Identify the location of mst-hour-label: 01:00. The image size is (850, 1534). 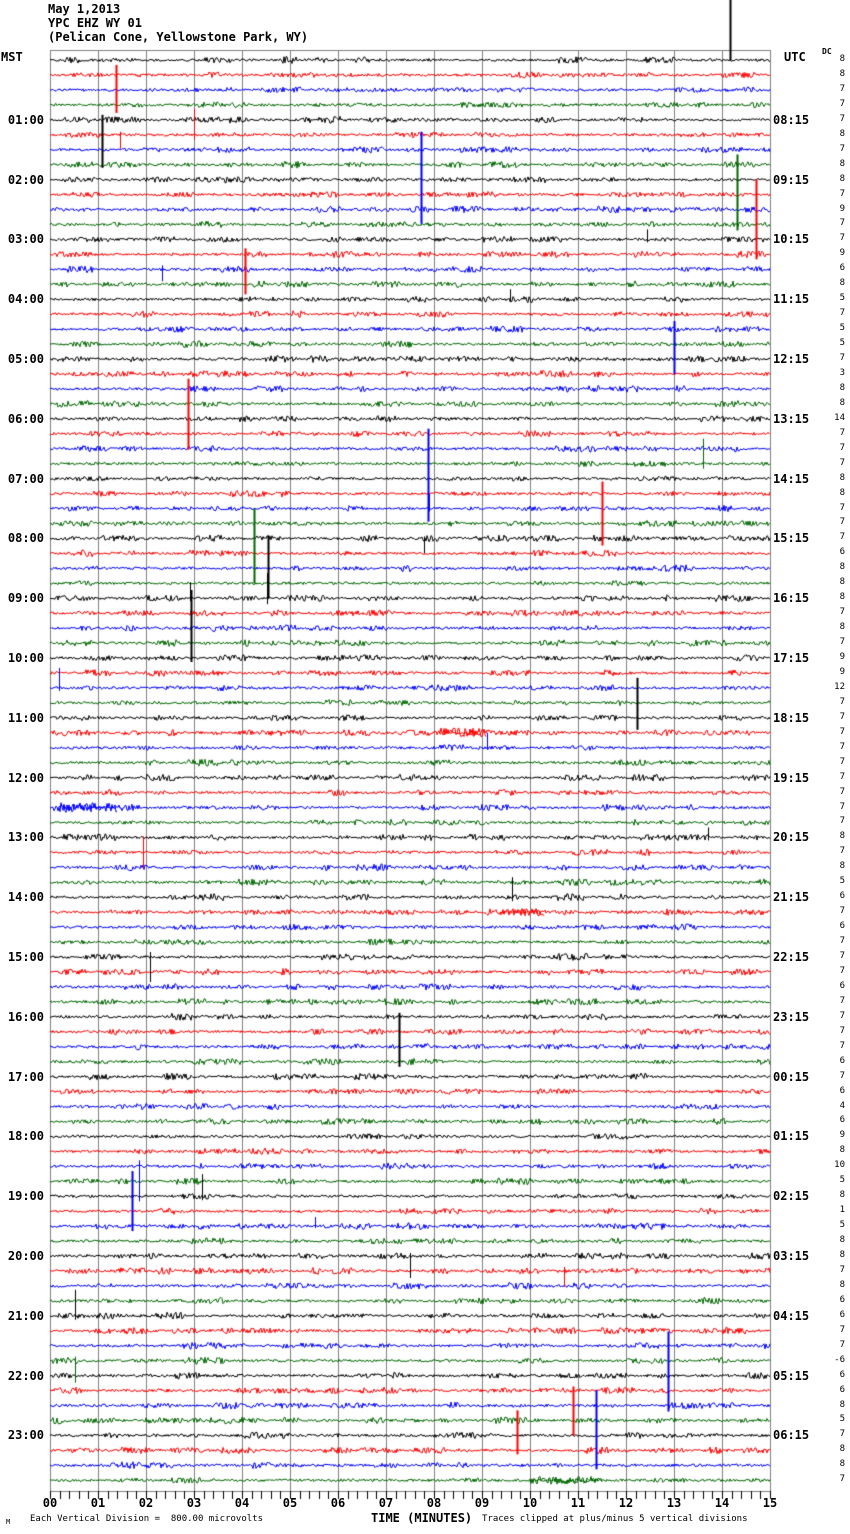
(25, 120).